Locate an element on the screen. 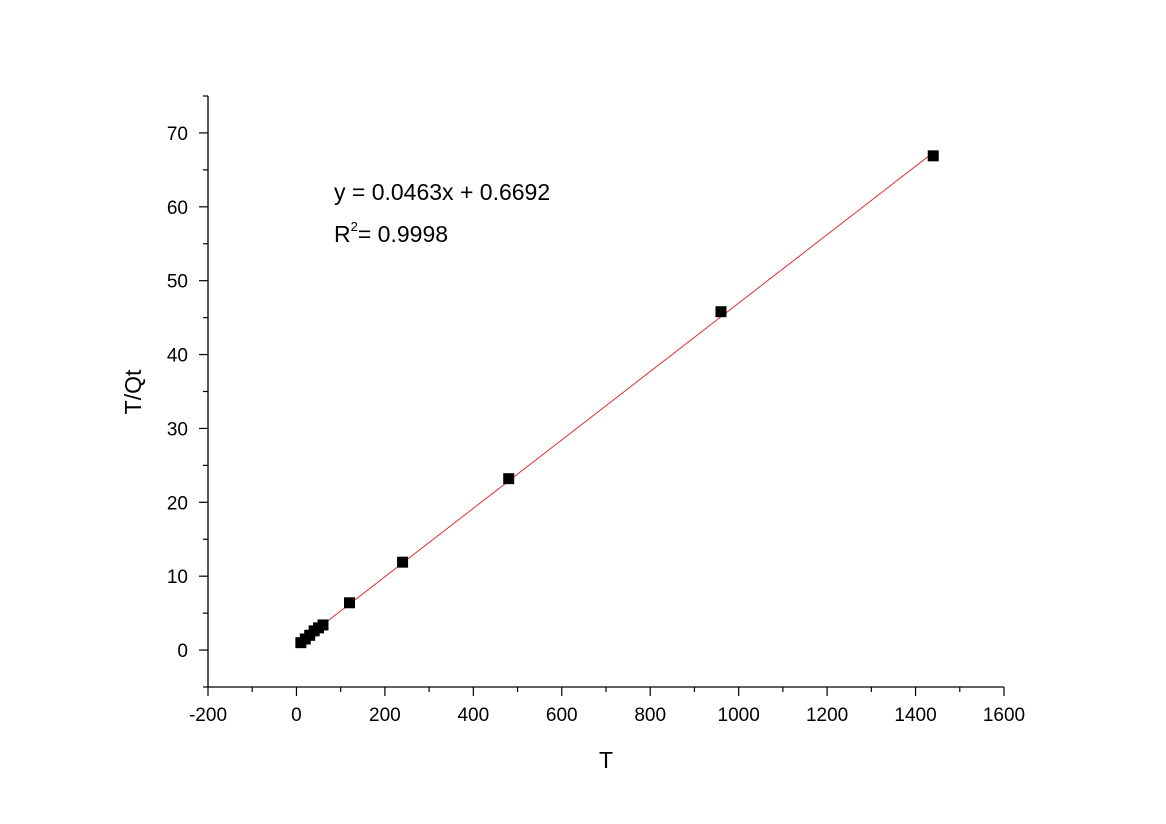 The image size is (1166, 824). x-tick-label: 1200 is located at coordinates (827, 715).